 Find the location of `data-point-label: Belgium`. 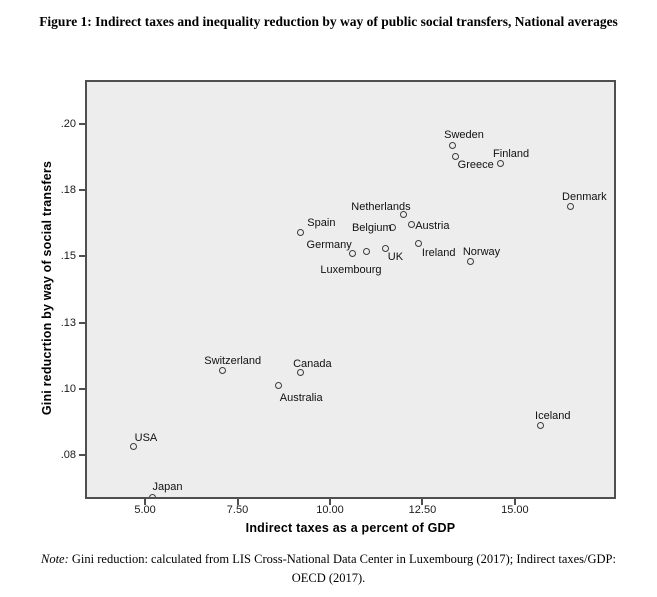

data-point-label: Belgium is located at coordinates (371, 228).